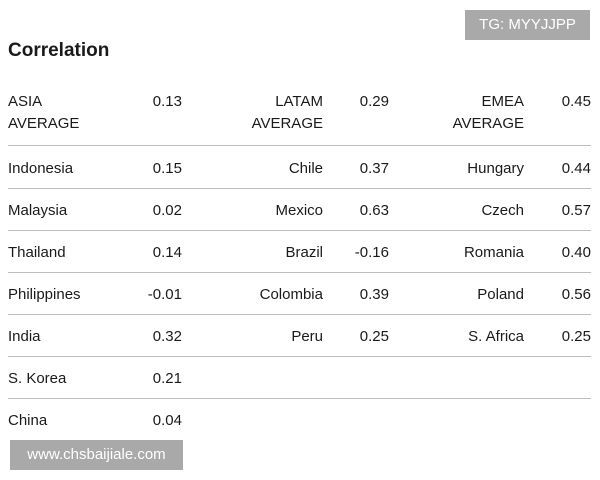  Describe the element at coordinates (164, 294) in the screenshot. I see `asia-value: -0.01` at that location.